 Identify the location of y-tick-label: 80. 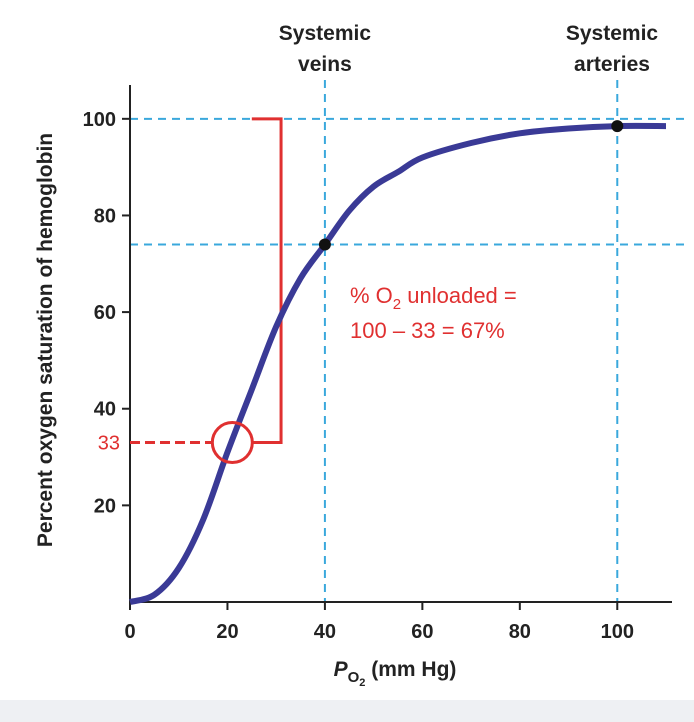
(105, 216).